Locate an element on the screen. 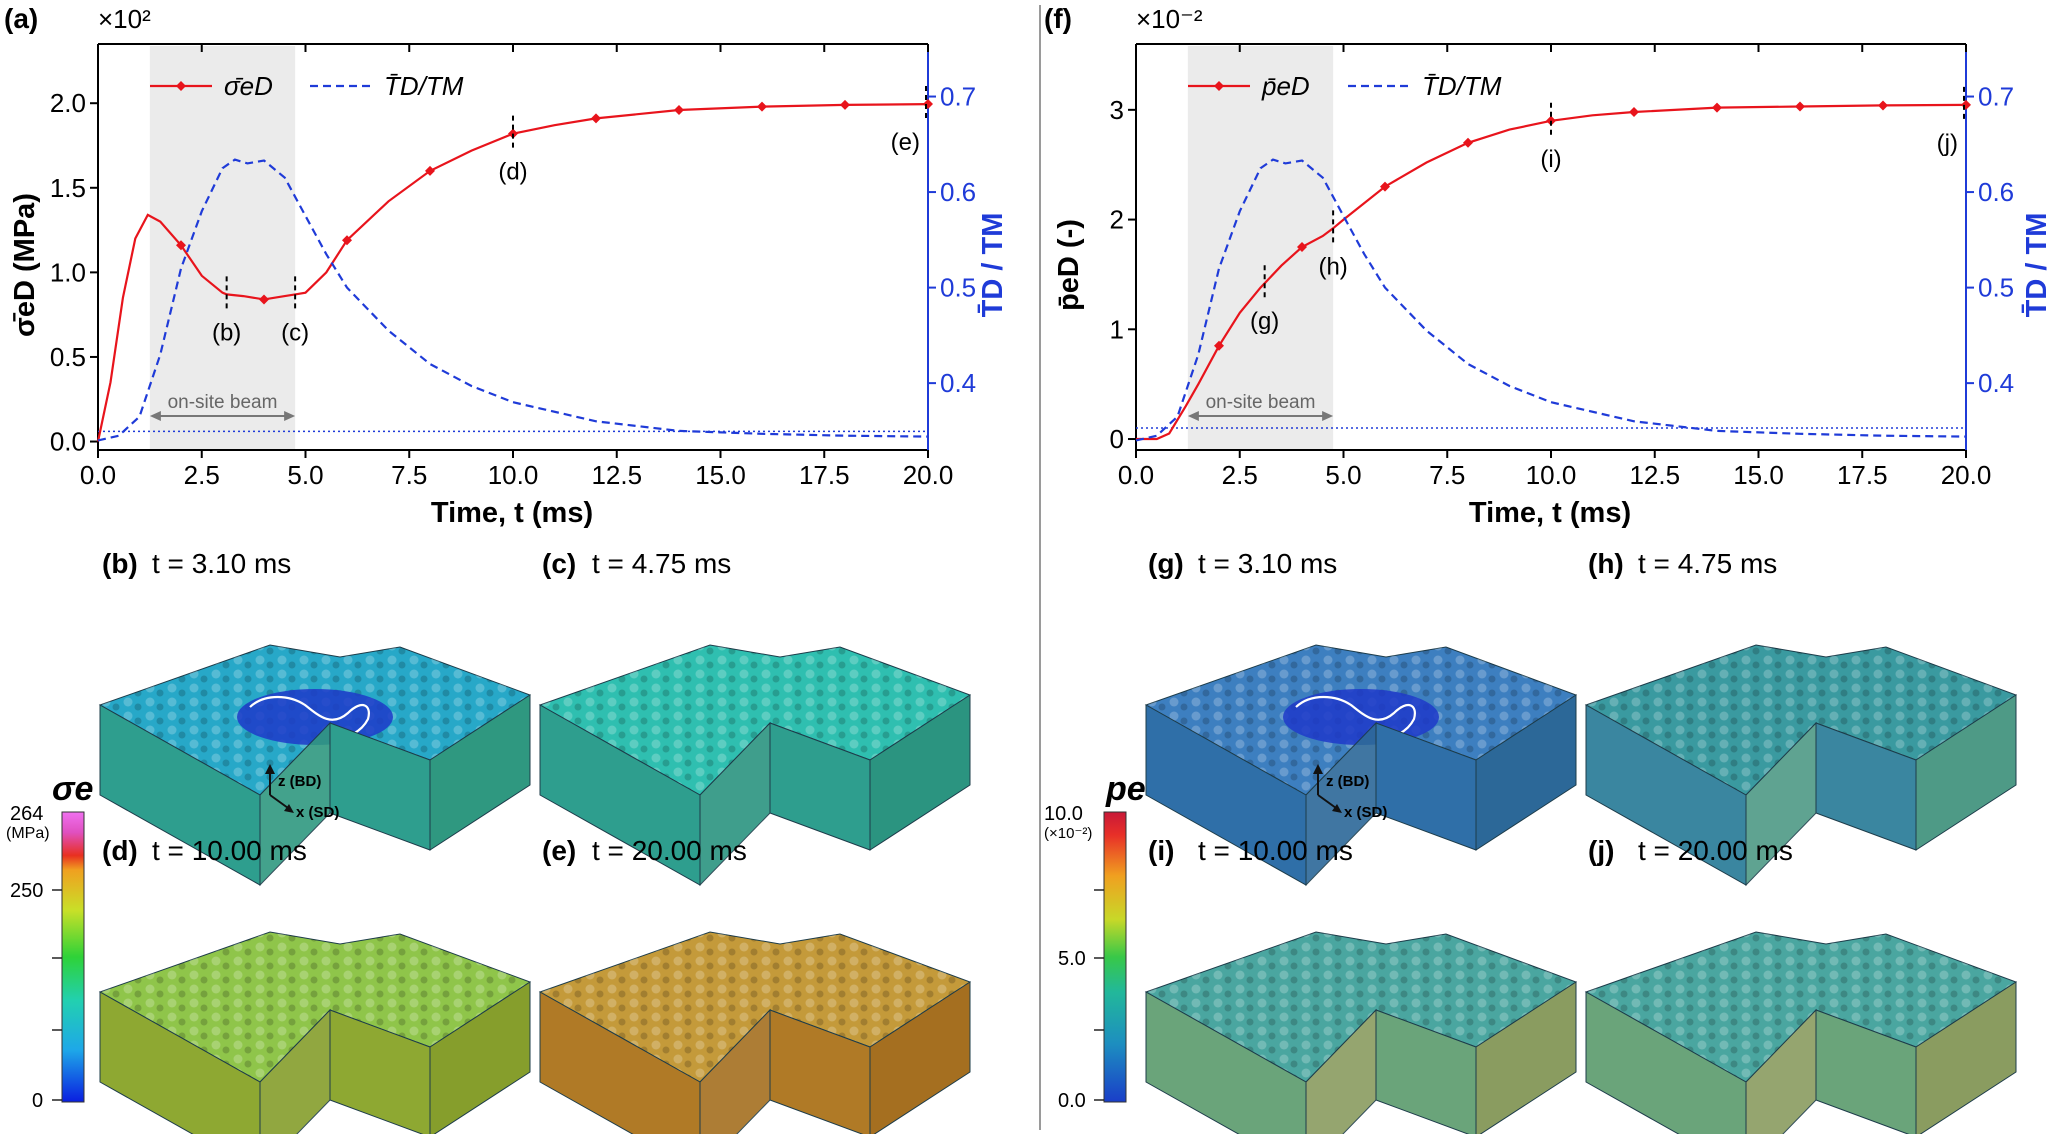 The width and height of the screenshot is (2067, 1134). snapshot-stress-0: TM(b)t = 3.10 ms is located at coordinates (315, 717).